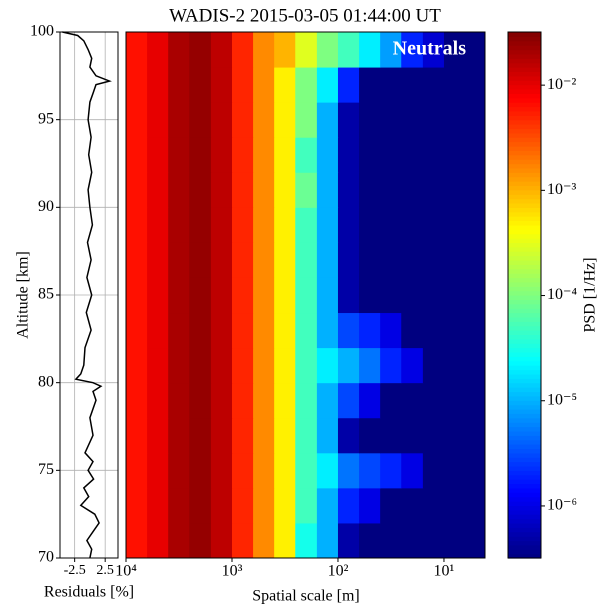  Describe the element at coordinates (338, 571) in the screenshot. I see `x-tick-label: 10²` at that location.